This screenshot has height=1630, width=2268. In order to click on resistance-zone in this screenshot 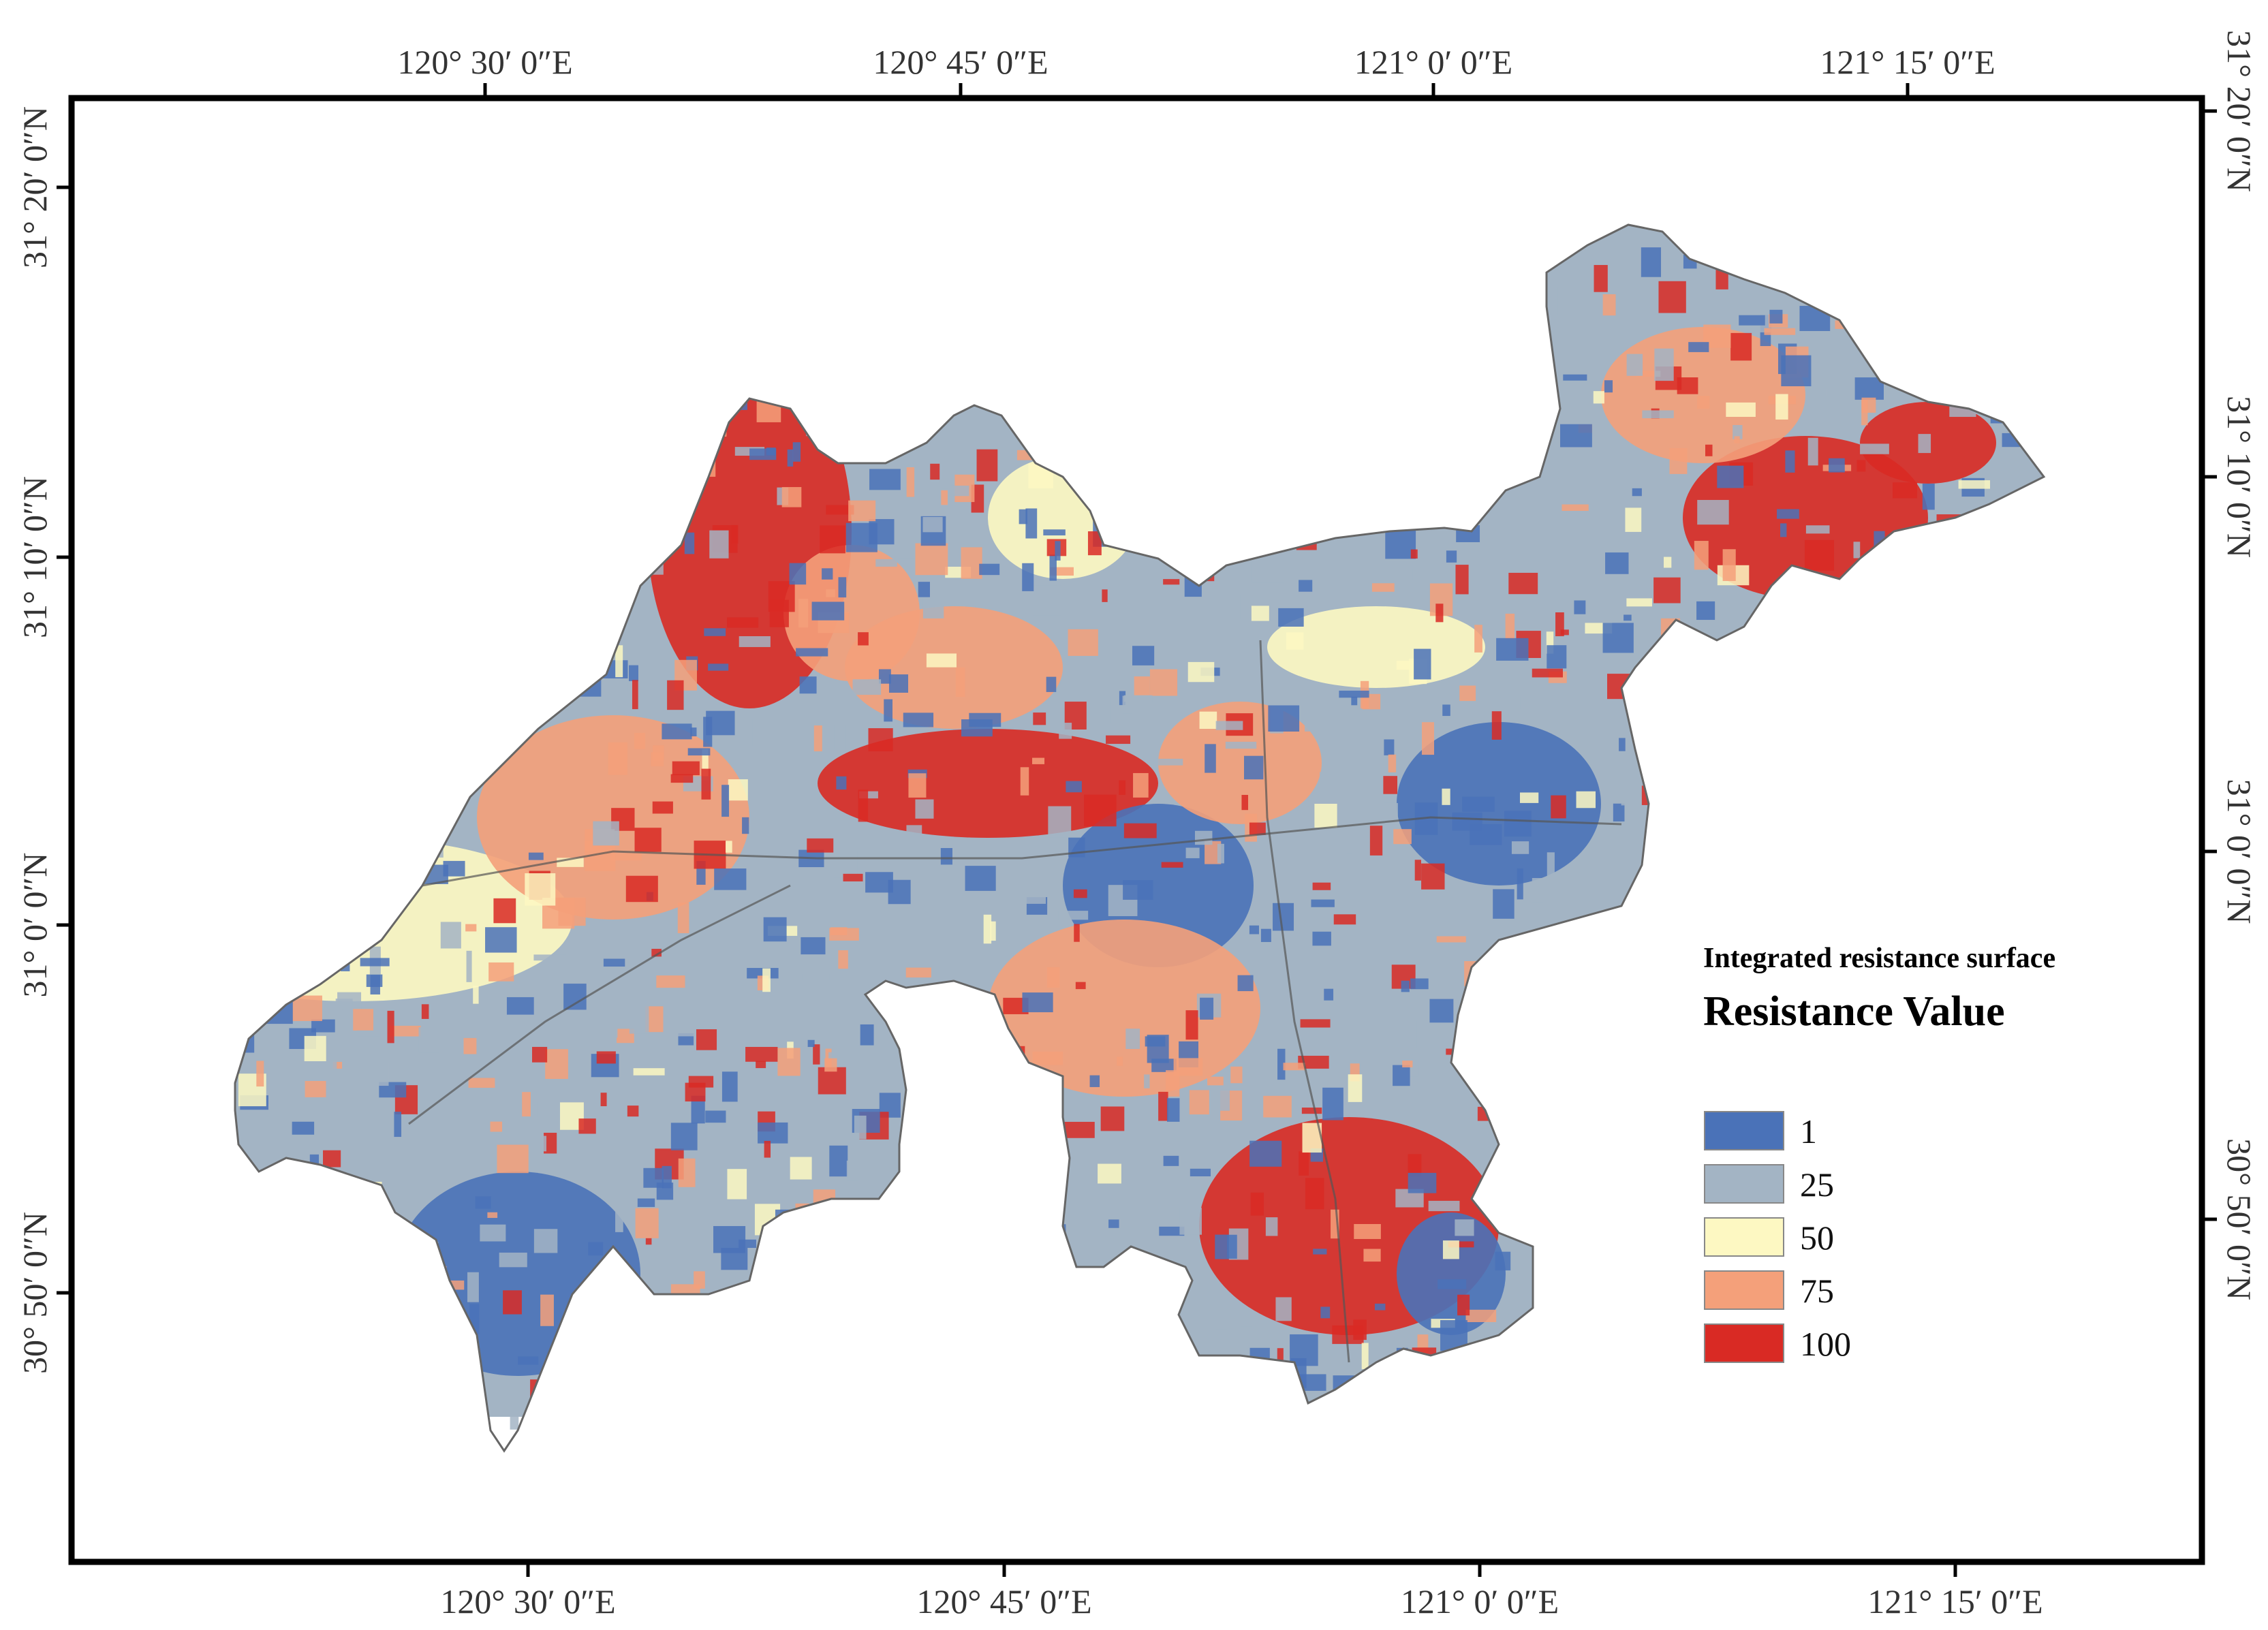, I will do `click(988, 783)`.